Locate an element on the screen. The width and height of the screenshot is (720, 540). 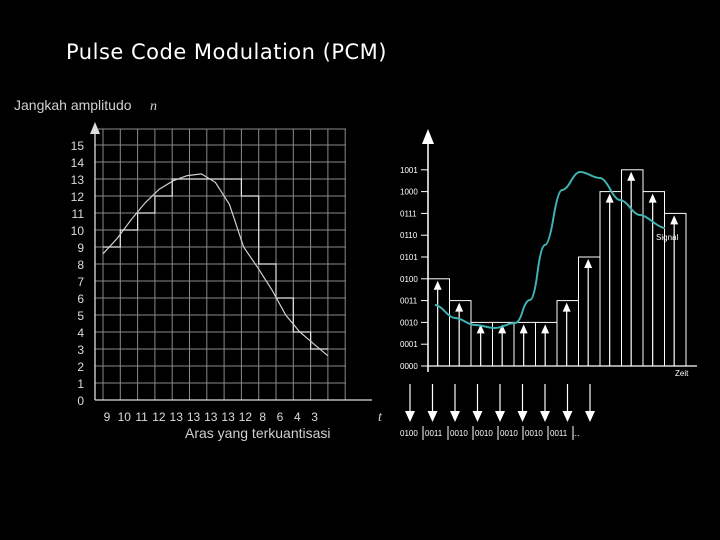
code-level-label: 0101 is located at coordinates (409, 257).